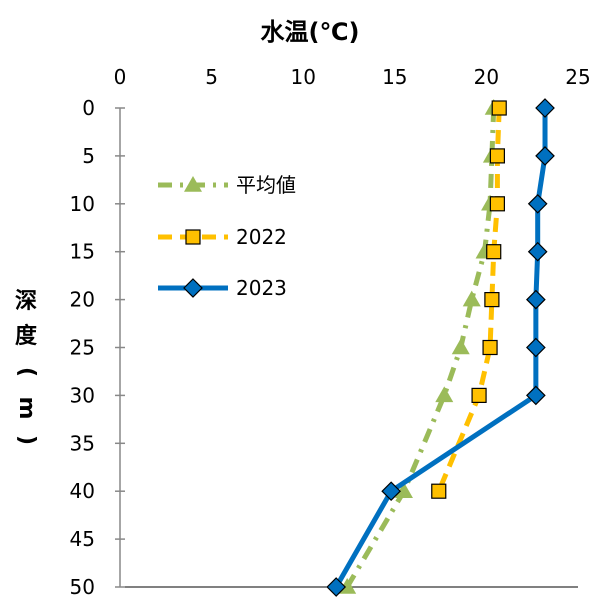 The width and height of the screenshot is (593, 600). What do you see at coordinates (577, 77) in the screenshot?
I see `x-tick-label: 25` at bounding box center [577, 77].